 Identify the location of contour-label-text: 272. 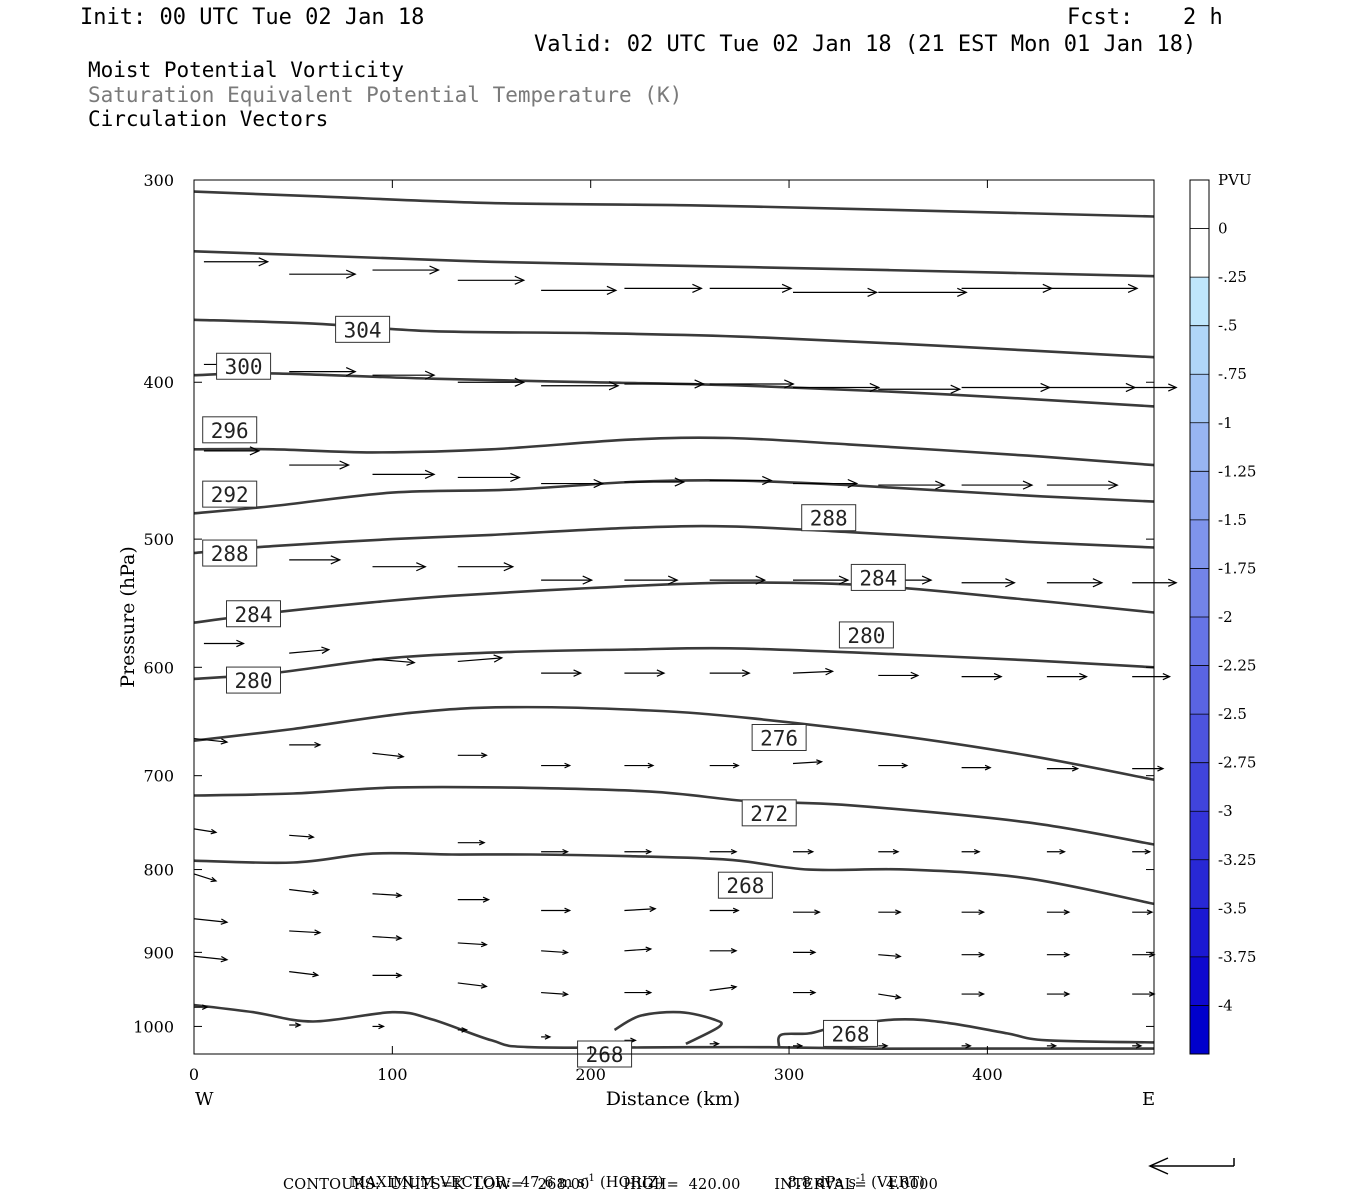
(769, 814).